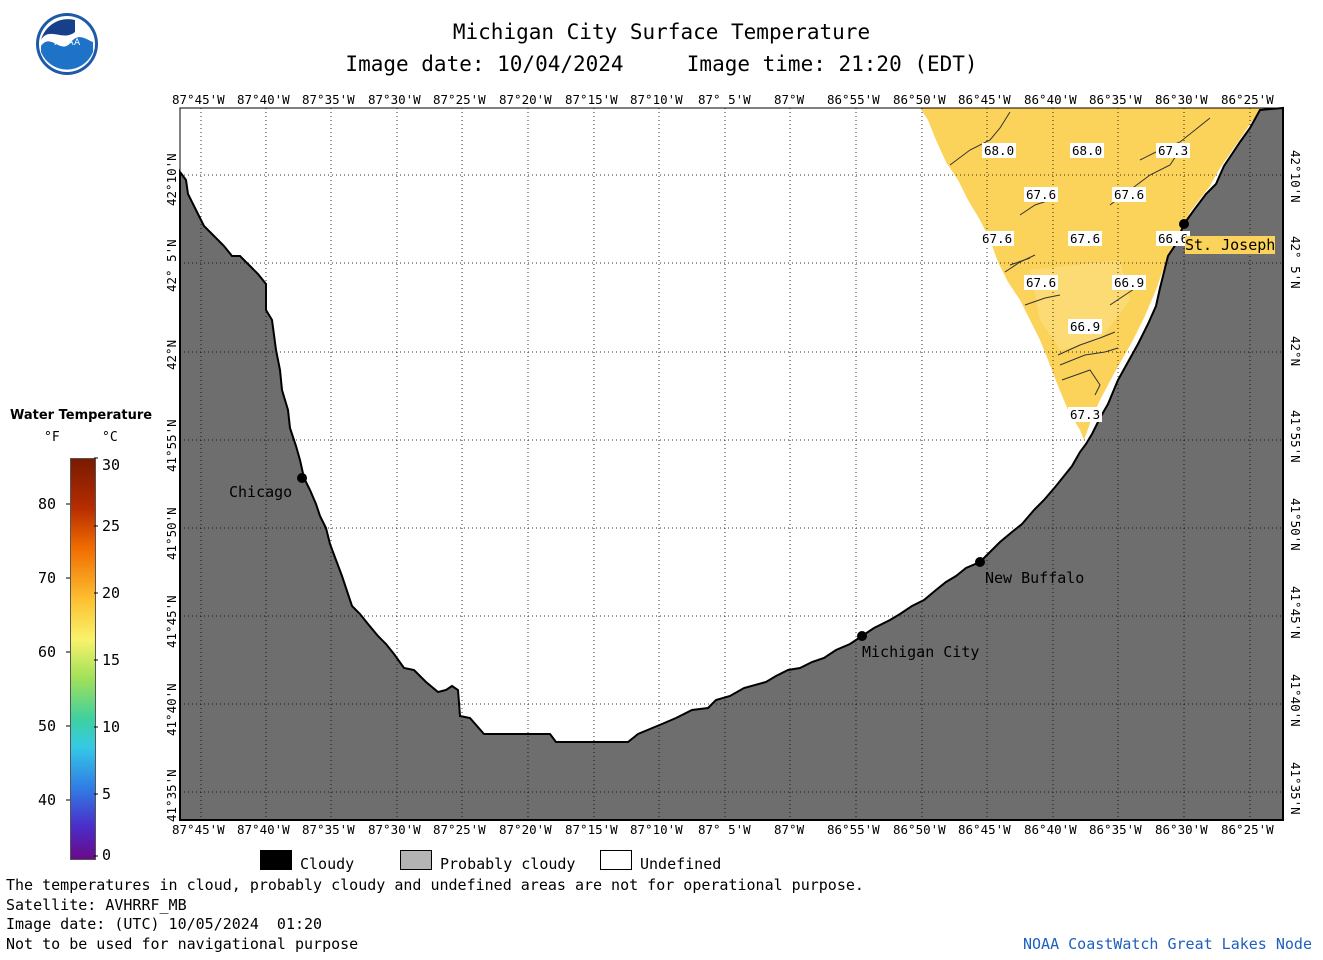 The height and width of the screenshot is (960, 1323). What do you see at coordinates (302, 478) in the screenshot?
I see `chicago-marker` at bounding box center [302, 478].